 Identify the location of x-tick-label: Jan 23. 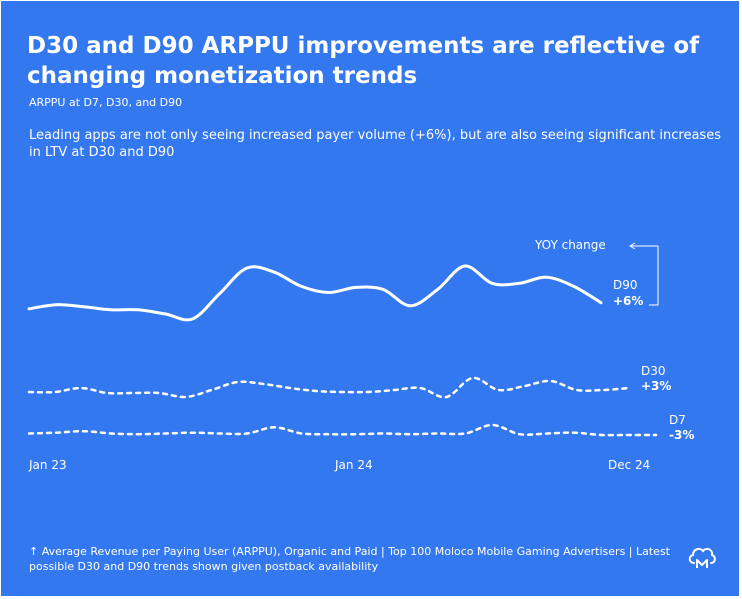
(47, 465).